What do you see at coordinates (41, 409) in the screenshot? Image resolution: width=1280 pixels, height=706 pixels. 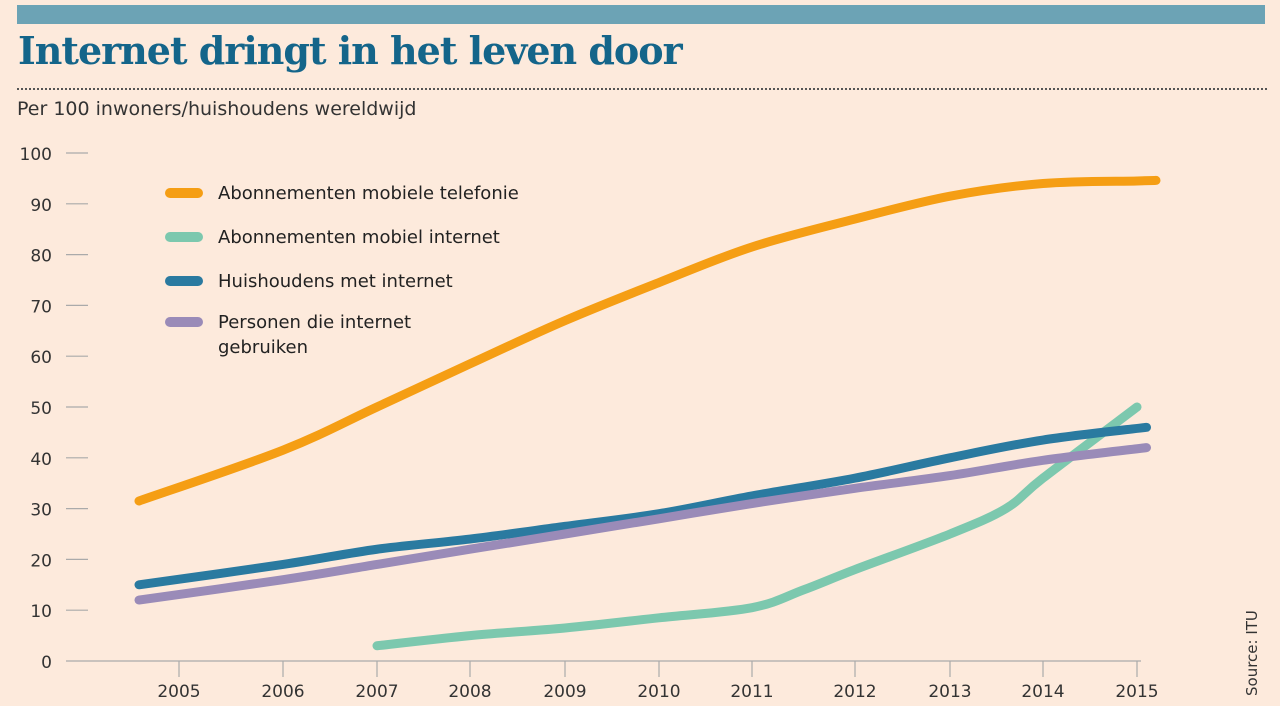 I see `y-tick-label: 50` at bounding box center [41, 409].